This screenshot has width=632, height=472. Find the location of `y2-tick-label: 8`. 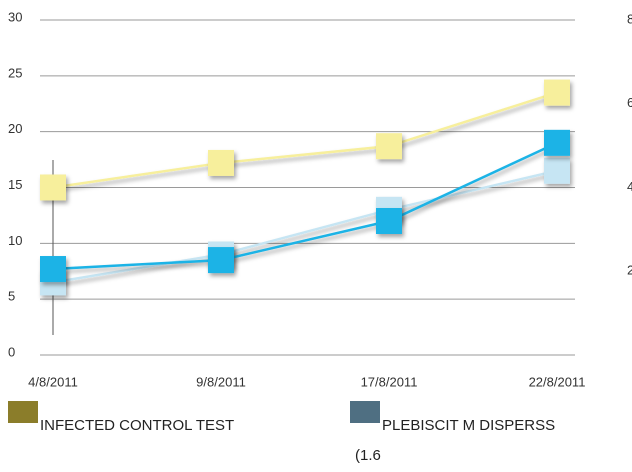

y2-tick-label: 8 is located at coordinates (629, 18).